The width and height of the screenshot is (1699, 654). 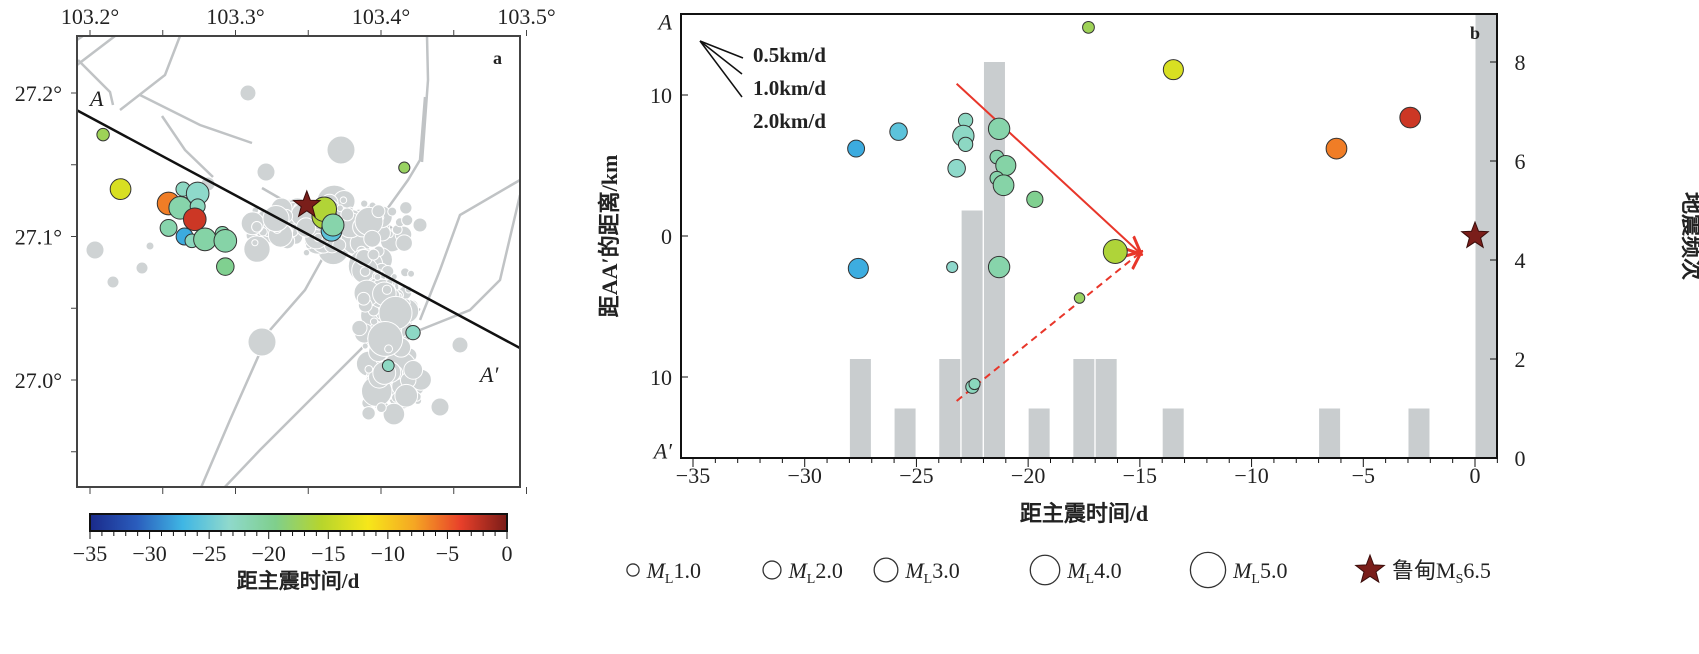 I want to click on legend-label: 鲁甸MS6.5, so click(x=1441, y=572).